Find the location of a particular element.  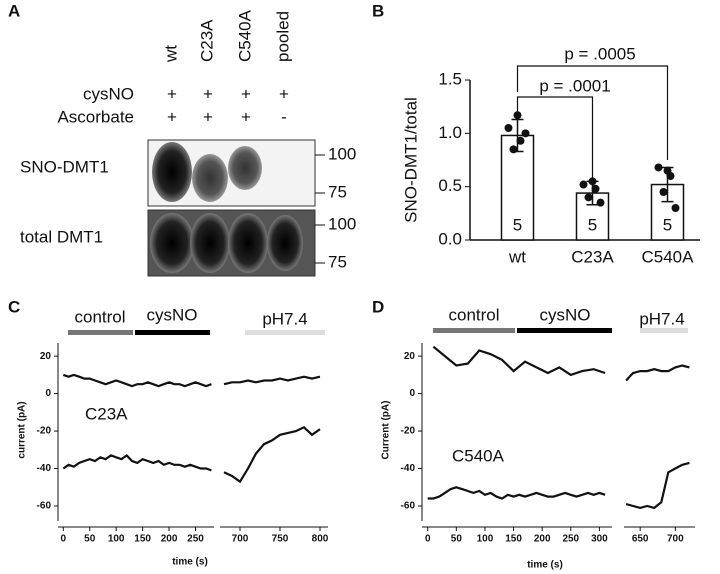

panel-label: C is located at coordinates (14, 306).